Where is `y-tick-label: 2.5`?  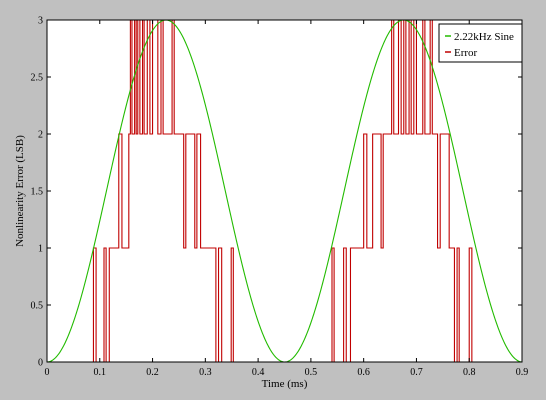
y-tick-label: 2.5 is located at coordinates (37, 78).